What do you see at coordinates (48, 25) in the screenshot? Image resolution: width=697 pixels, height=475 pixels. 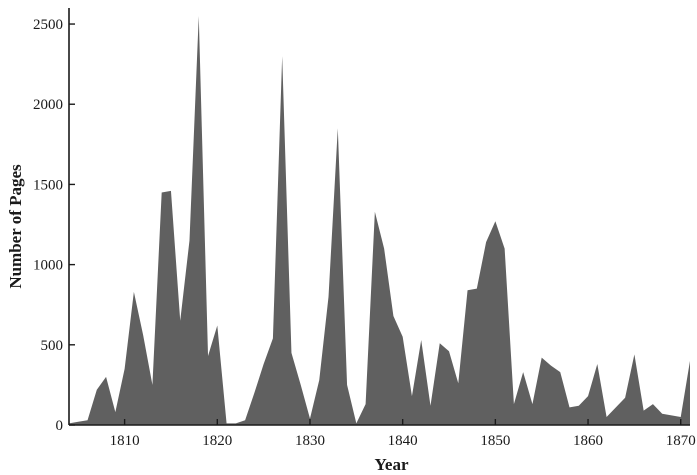 I see `y-tick-label: 2500` at bounding box center [48, 25].